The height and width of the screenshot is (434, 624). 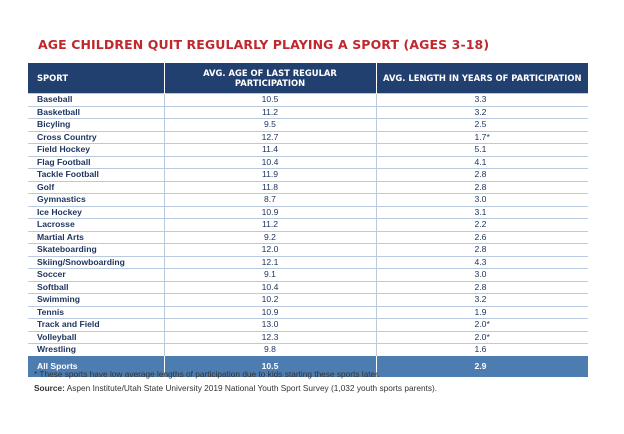 I want to click on length-cell: 1.7*, so click(x=481, y=137).